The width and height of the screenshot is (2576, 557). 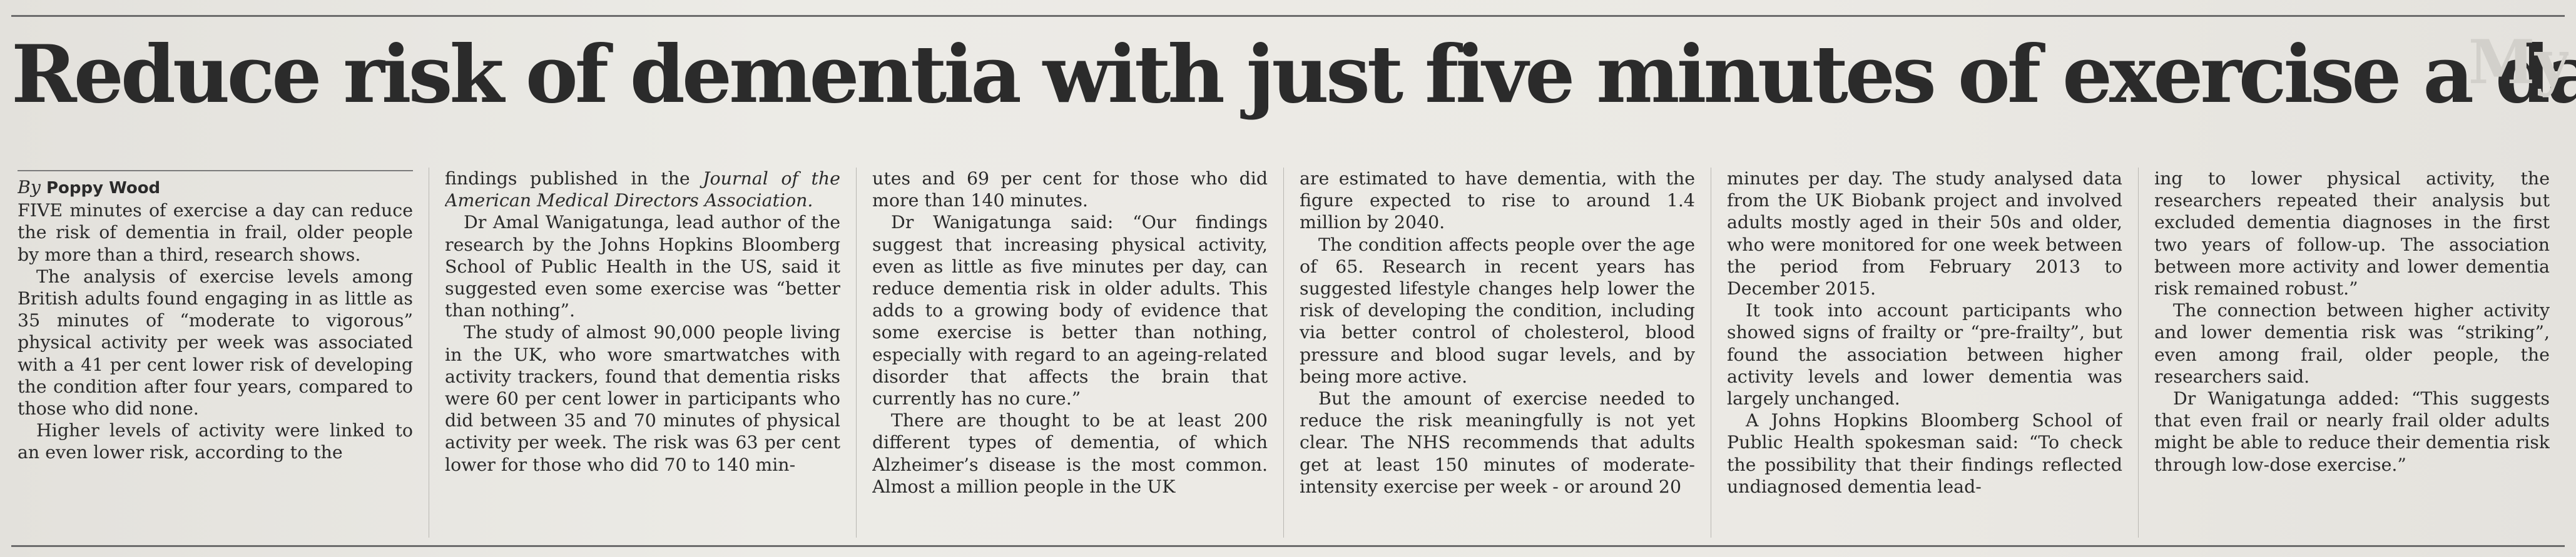 I want to click on byline-rule, so click(x=216, y=171).